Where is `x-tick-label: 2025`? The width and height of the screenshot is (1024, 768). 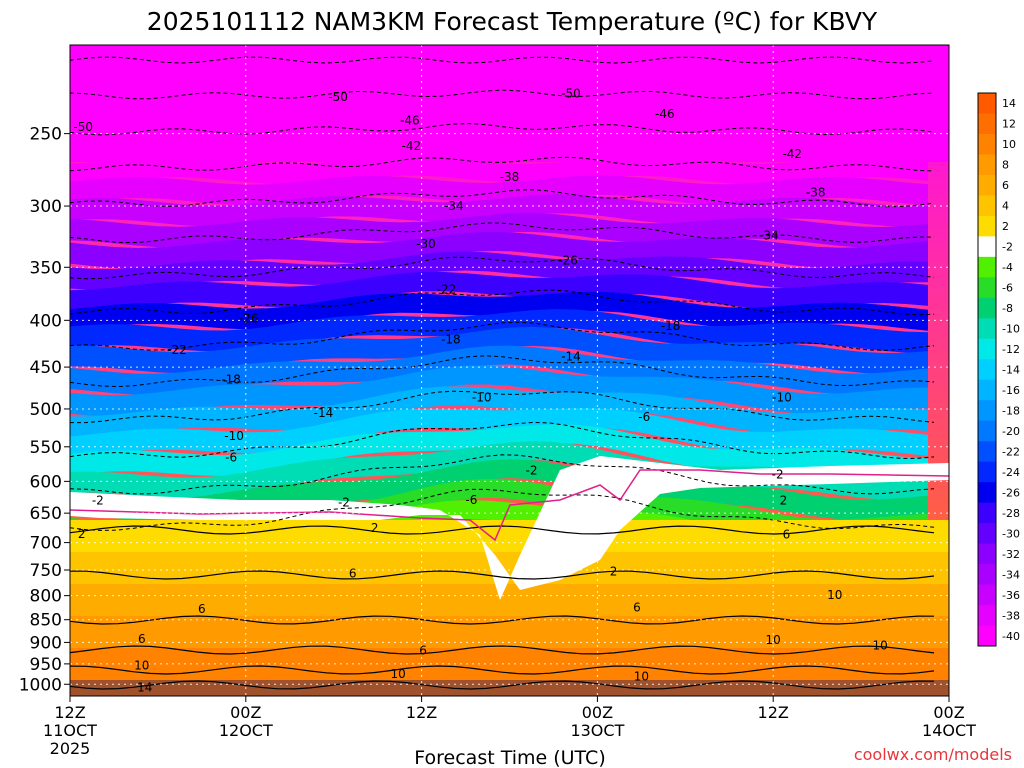
x-tick-label: 2025 is located at coordinates (70, 748).